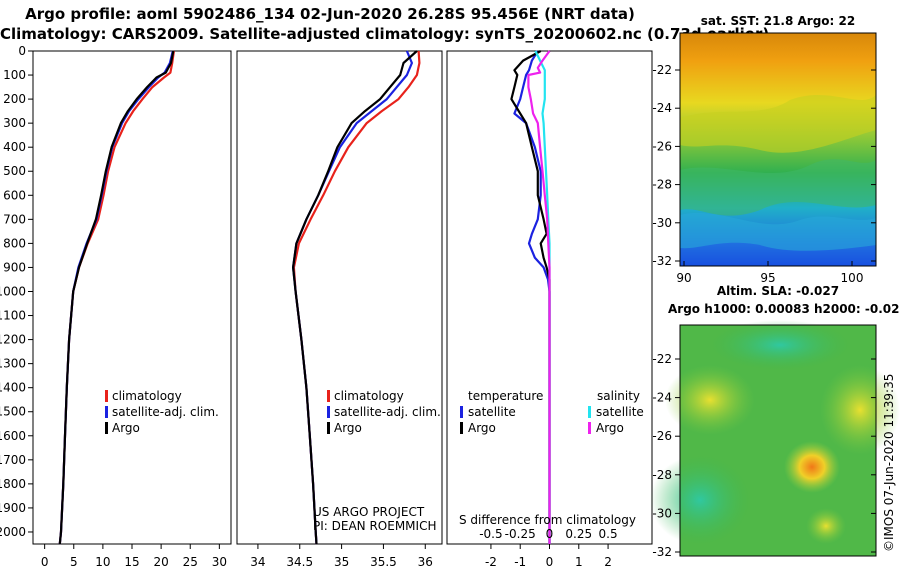 The width and height of the screenshot is (900, 580). I want to click on x-tick-label: -1, so click(520, 562).